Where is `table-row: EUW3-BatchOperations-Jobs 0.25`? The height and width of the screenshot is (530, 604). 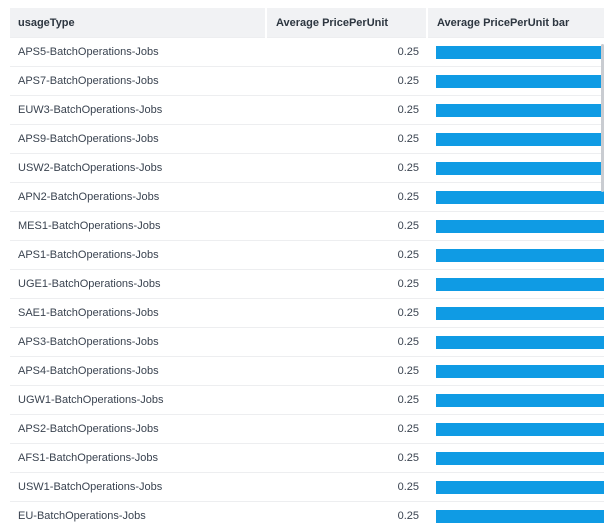 table-row: EUW3-BatchOperations-Jobs 0.25 is located at coordinates (307, 110).